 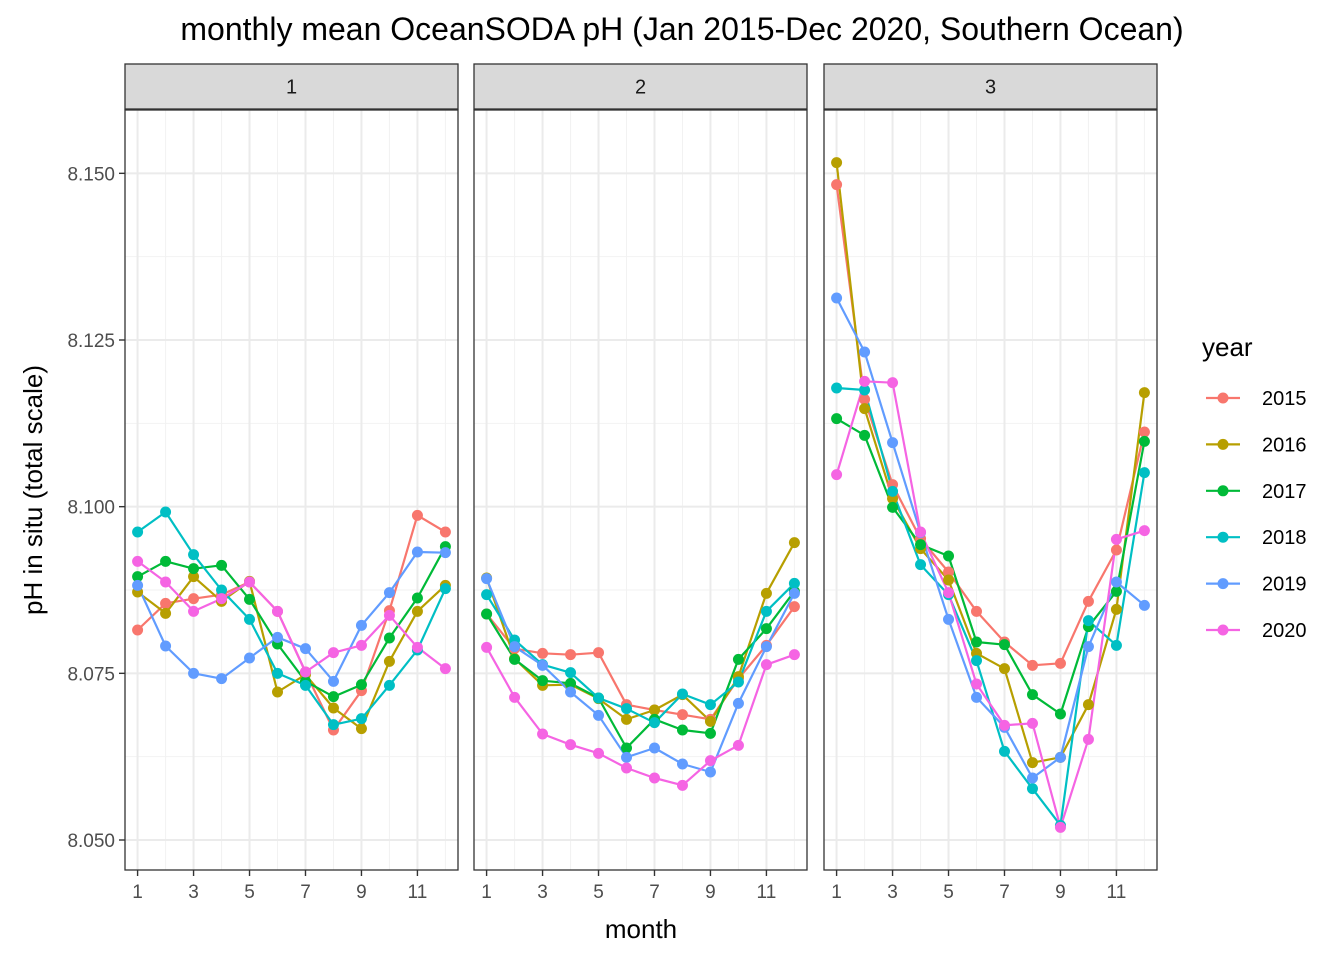 I want to click on series-line-2017, so click(x=640, y=670).